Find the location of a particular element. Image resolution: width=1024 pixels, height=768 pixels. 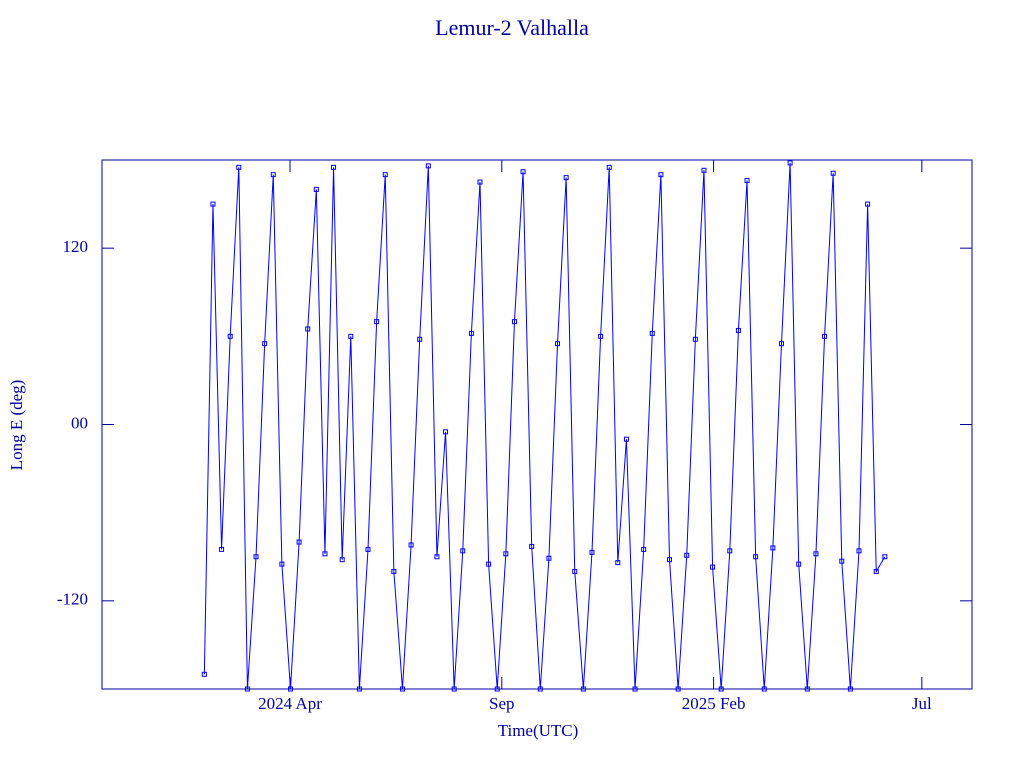

x-tick-label: 2024 Apr is located at coordinates (290, 703).